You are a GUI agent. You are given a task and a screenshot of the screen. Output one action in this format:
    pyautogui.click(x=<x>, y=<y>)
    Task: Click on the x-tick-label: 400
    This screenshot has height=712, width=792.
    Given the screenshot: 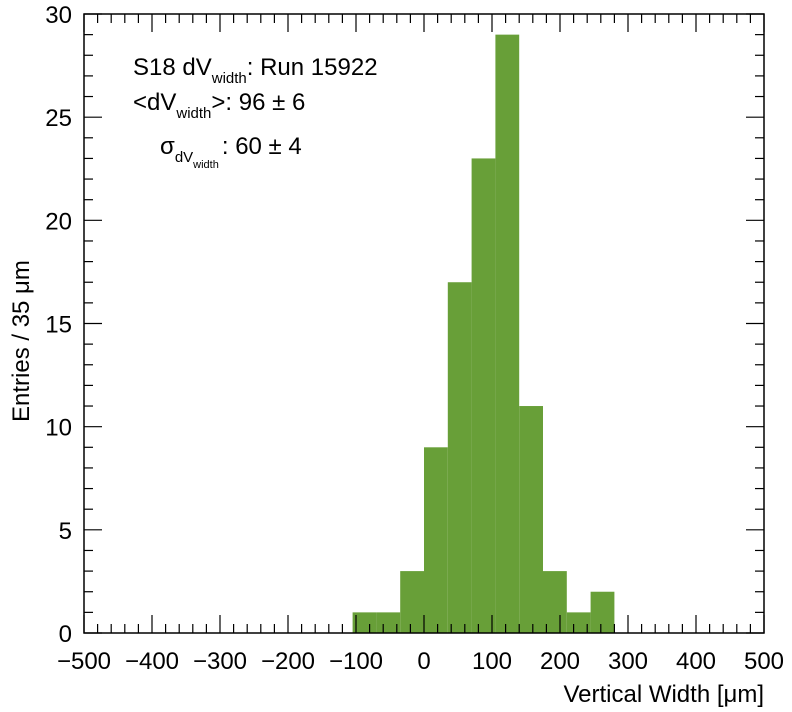 What is the action you would take?
    pyautogui.click(x=696, y=661)
    